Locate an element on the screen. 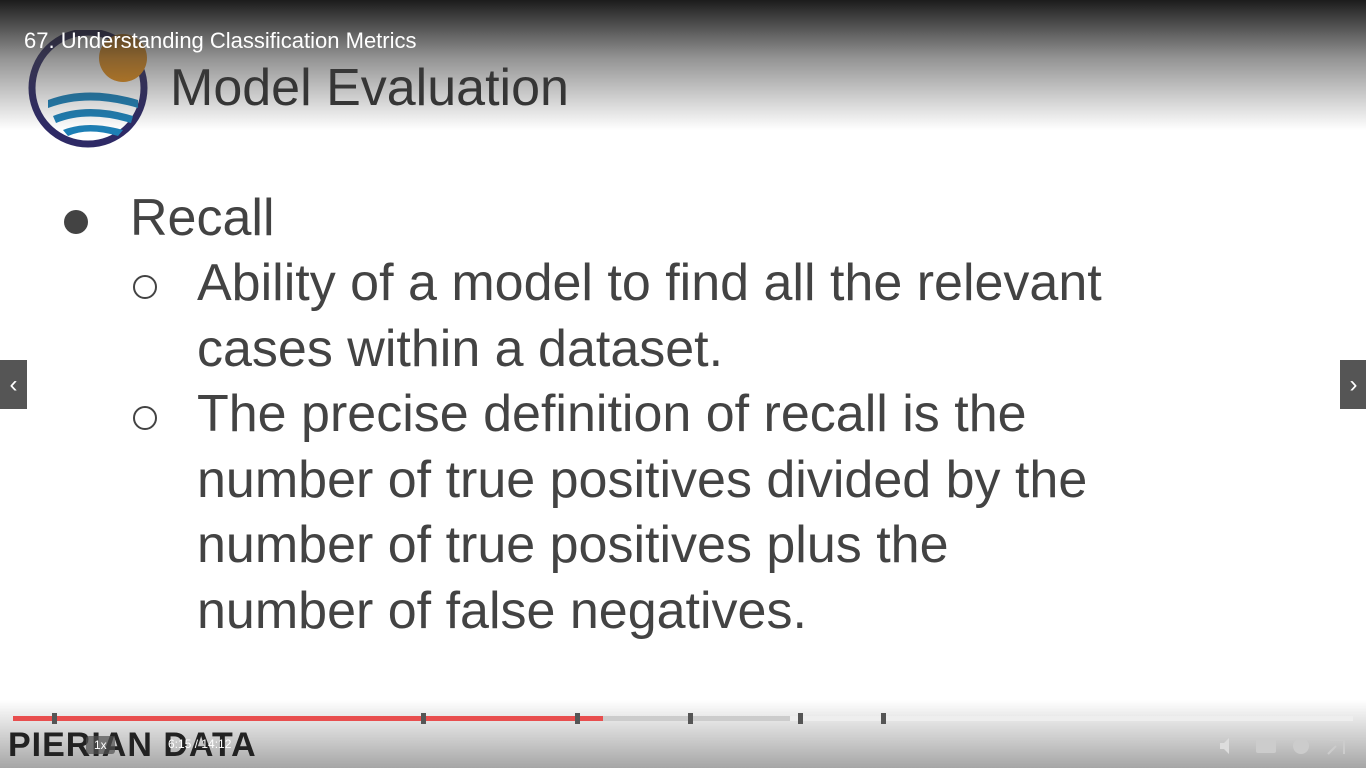 The width and height of the screenshot is (1366, 768). volume-button is located at coordinates (1224, 746).